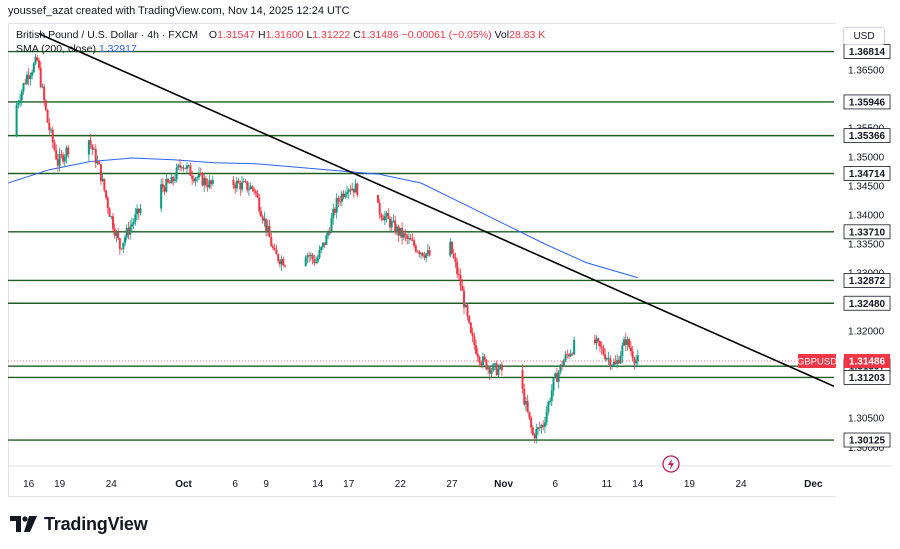 The height and width of the screenshot is (549, 900). I want to click on time-tick-label: Dec, so click(813, 484).